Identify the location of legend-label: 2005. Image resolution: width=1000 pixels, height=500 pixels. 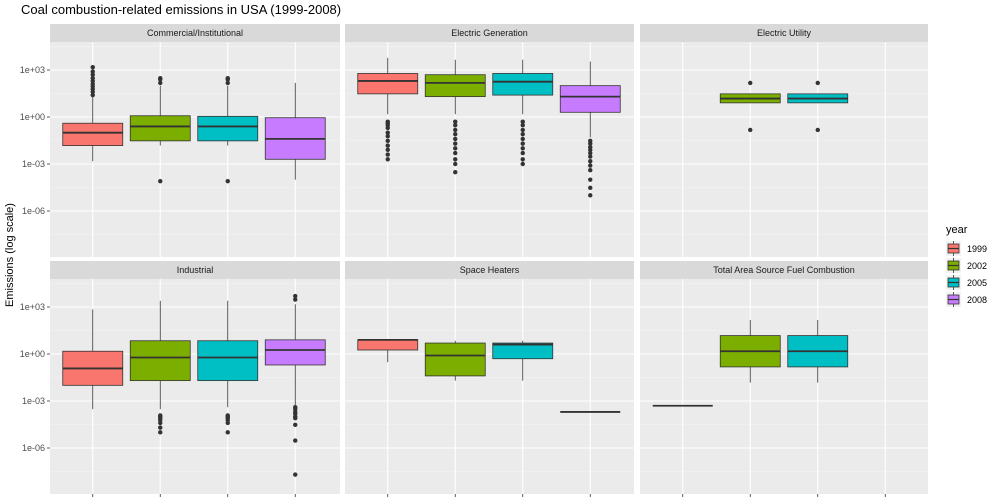
(977, 283).